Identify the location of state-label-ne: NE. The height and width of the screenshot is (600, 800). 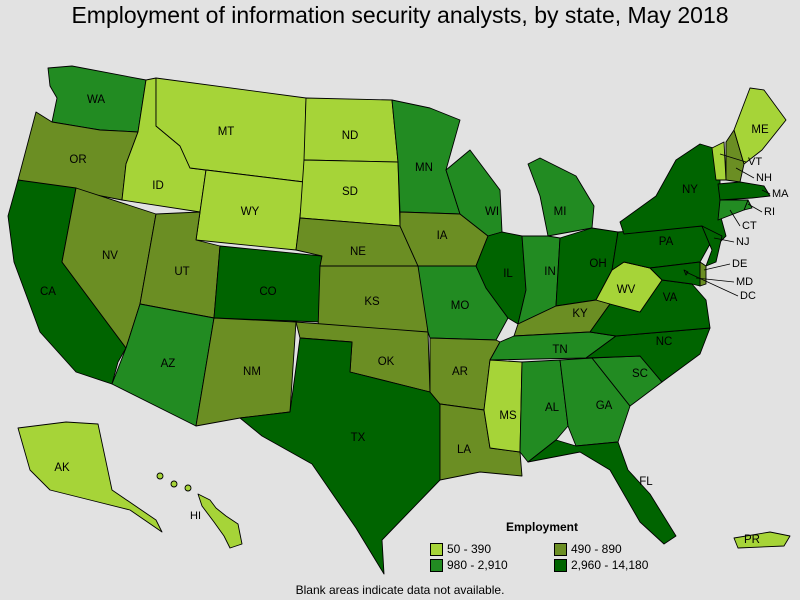
(358, 252).